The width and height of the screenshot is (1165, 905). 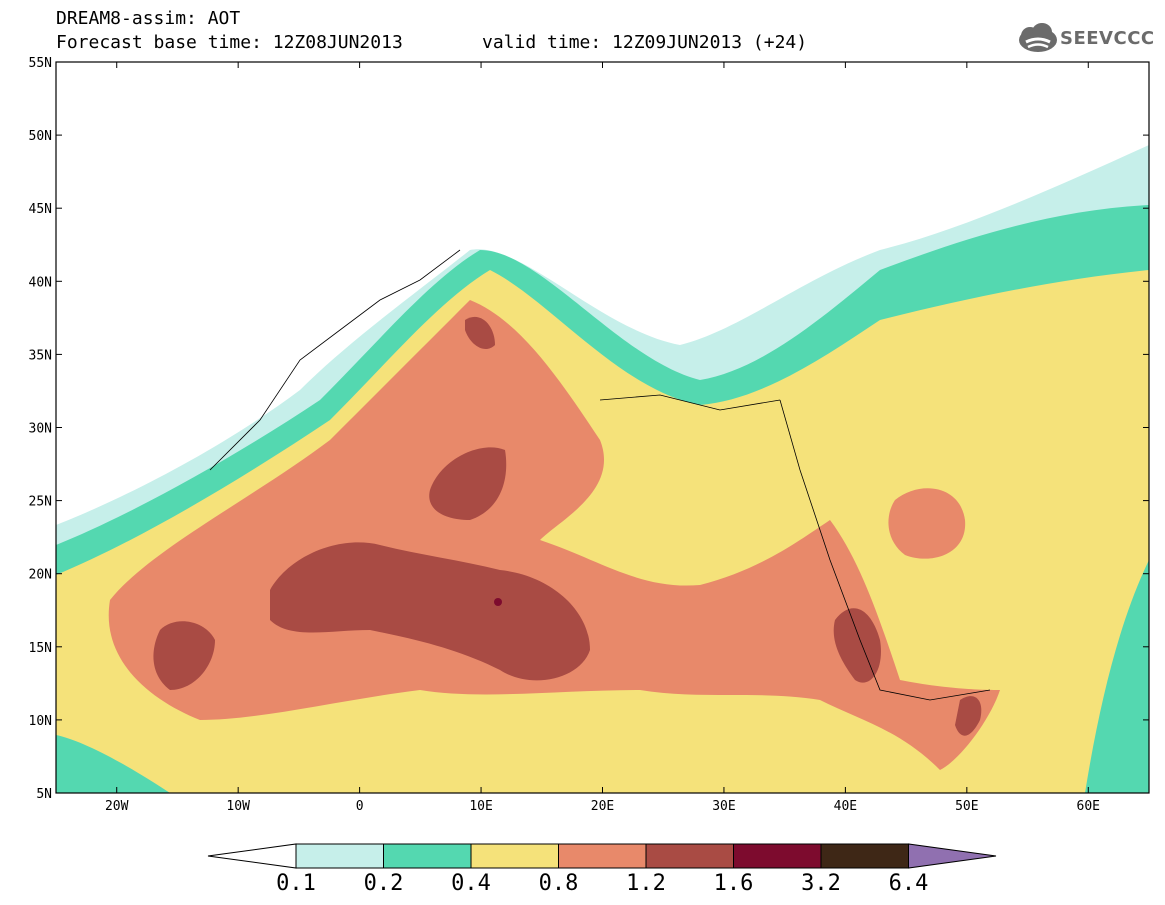 What do you see at coordinates (40, 721) in the screenshot?
I see `lat-label: 10N` at bounding box center [40, 721].